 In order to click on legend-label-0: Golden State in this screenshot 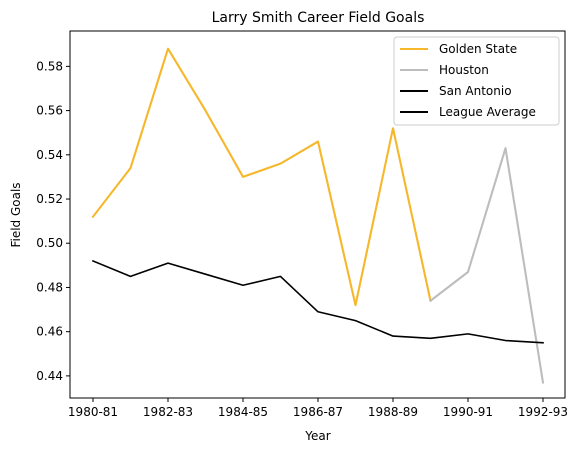, I will do `click(478, 49)`.